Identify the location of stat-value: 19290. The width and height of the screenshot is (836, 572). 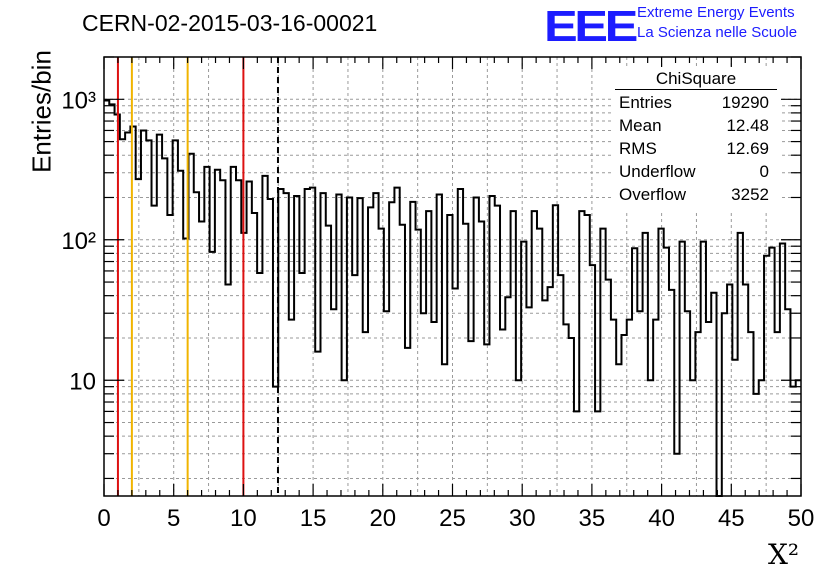
(745, 102).